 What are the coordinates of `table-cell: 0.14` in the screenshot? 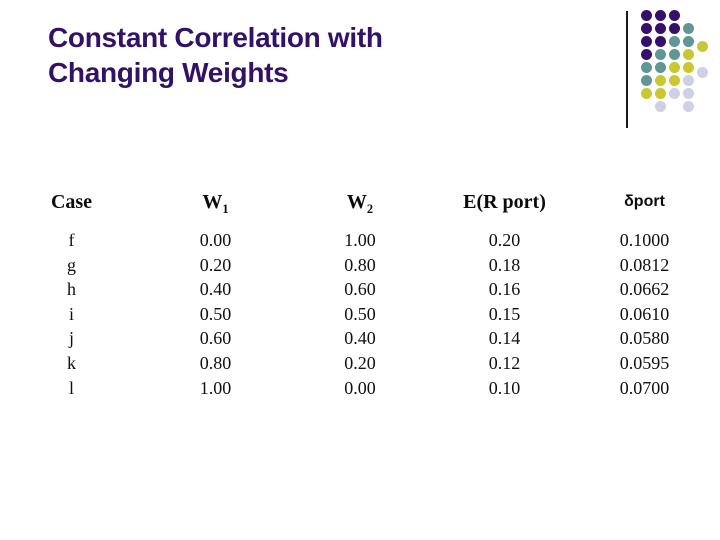 It's located at (504, 338).